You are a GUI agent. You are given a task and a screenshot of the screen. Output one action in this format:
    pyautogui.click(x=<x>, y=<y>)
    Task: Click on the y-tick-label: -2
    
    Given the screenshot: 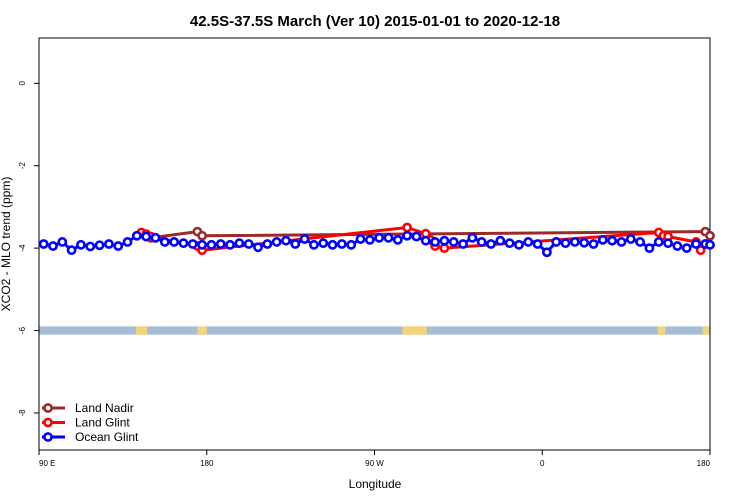 What is the action you would take?
    pyautogui.click(x=22, y=166)
    